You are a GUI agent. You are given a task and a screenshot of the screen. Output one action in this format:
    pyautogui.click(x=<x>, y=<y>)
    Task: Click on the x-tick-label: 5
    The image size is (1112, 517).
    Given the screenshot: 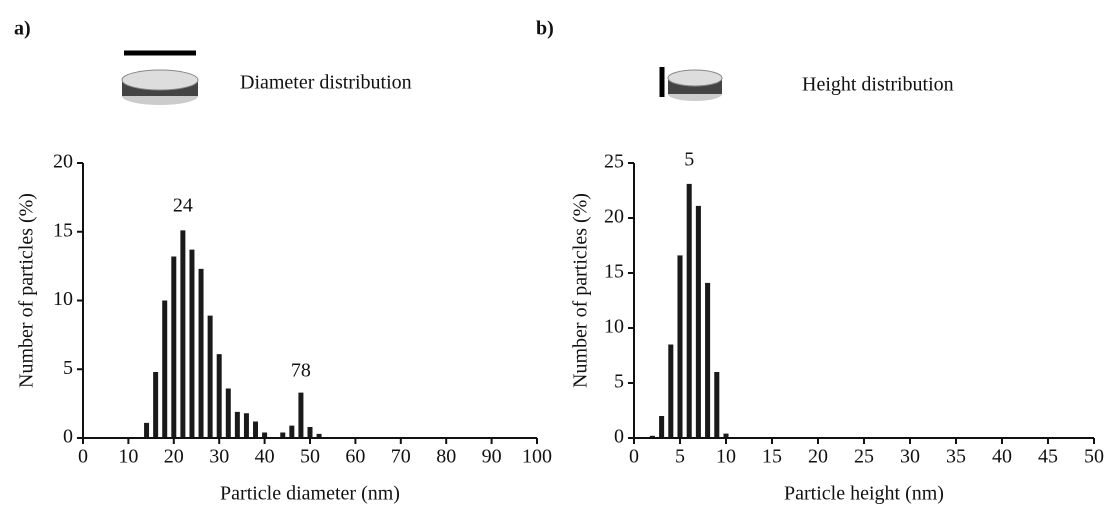 What is the action you would take?
    pyautogui.click(x=680, y=457)
    